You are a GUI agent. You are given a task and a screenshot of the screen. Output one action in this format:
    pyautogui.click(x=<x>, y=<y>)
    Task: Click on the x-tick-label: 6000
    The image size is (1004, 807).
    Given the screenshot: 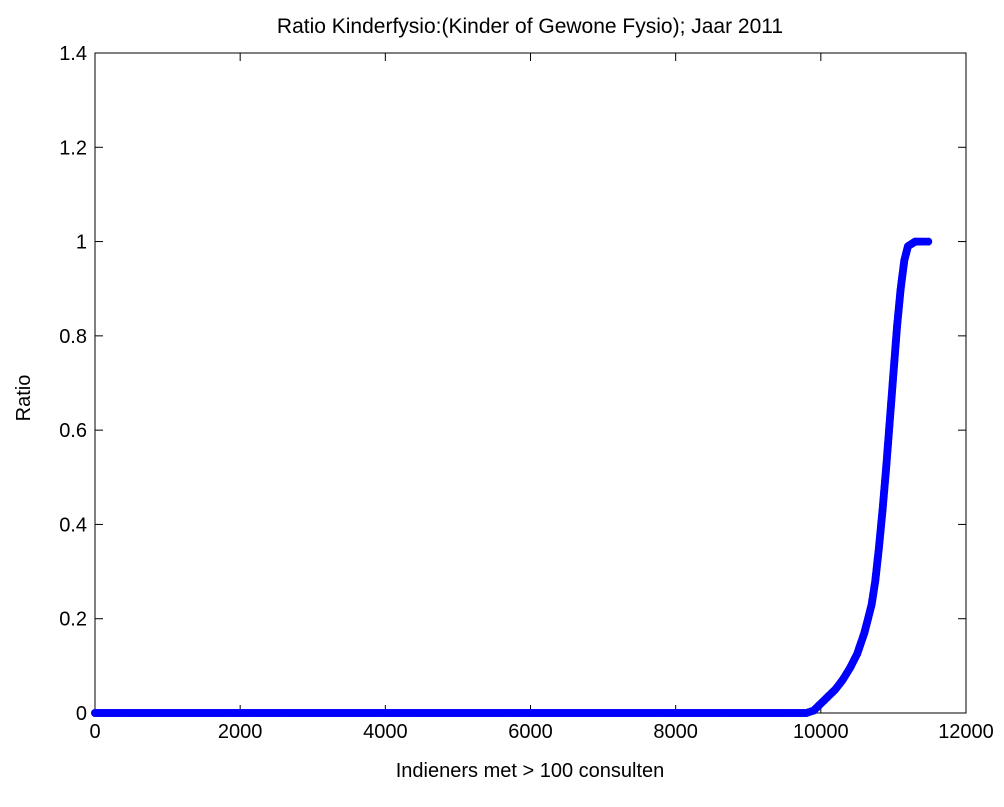 What is the action you would take?
    pyautogui.click(x=530, y=732)
    